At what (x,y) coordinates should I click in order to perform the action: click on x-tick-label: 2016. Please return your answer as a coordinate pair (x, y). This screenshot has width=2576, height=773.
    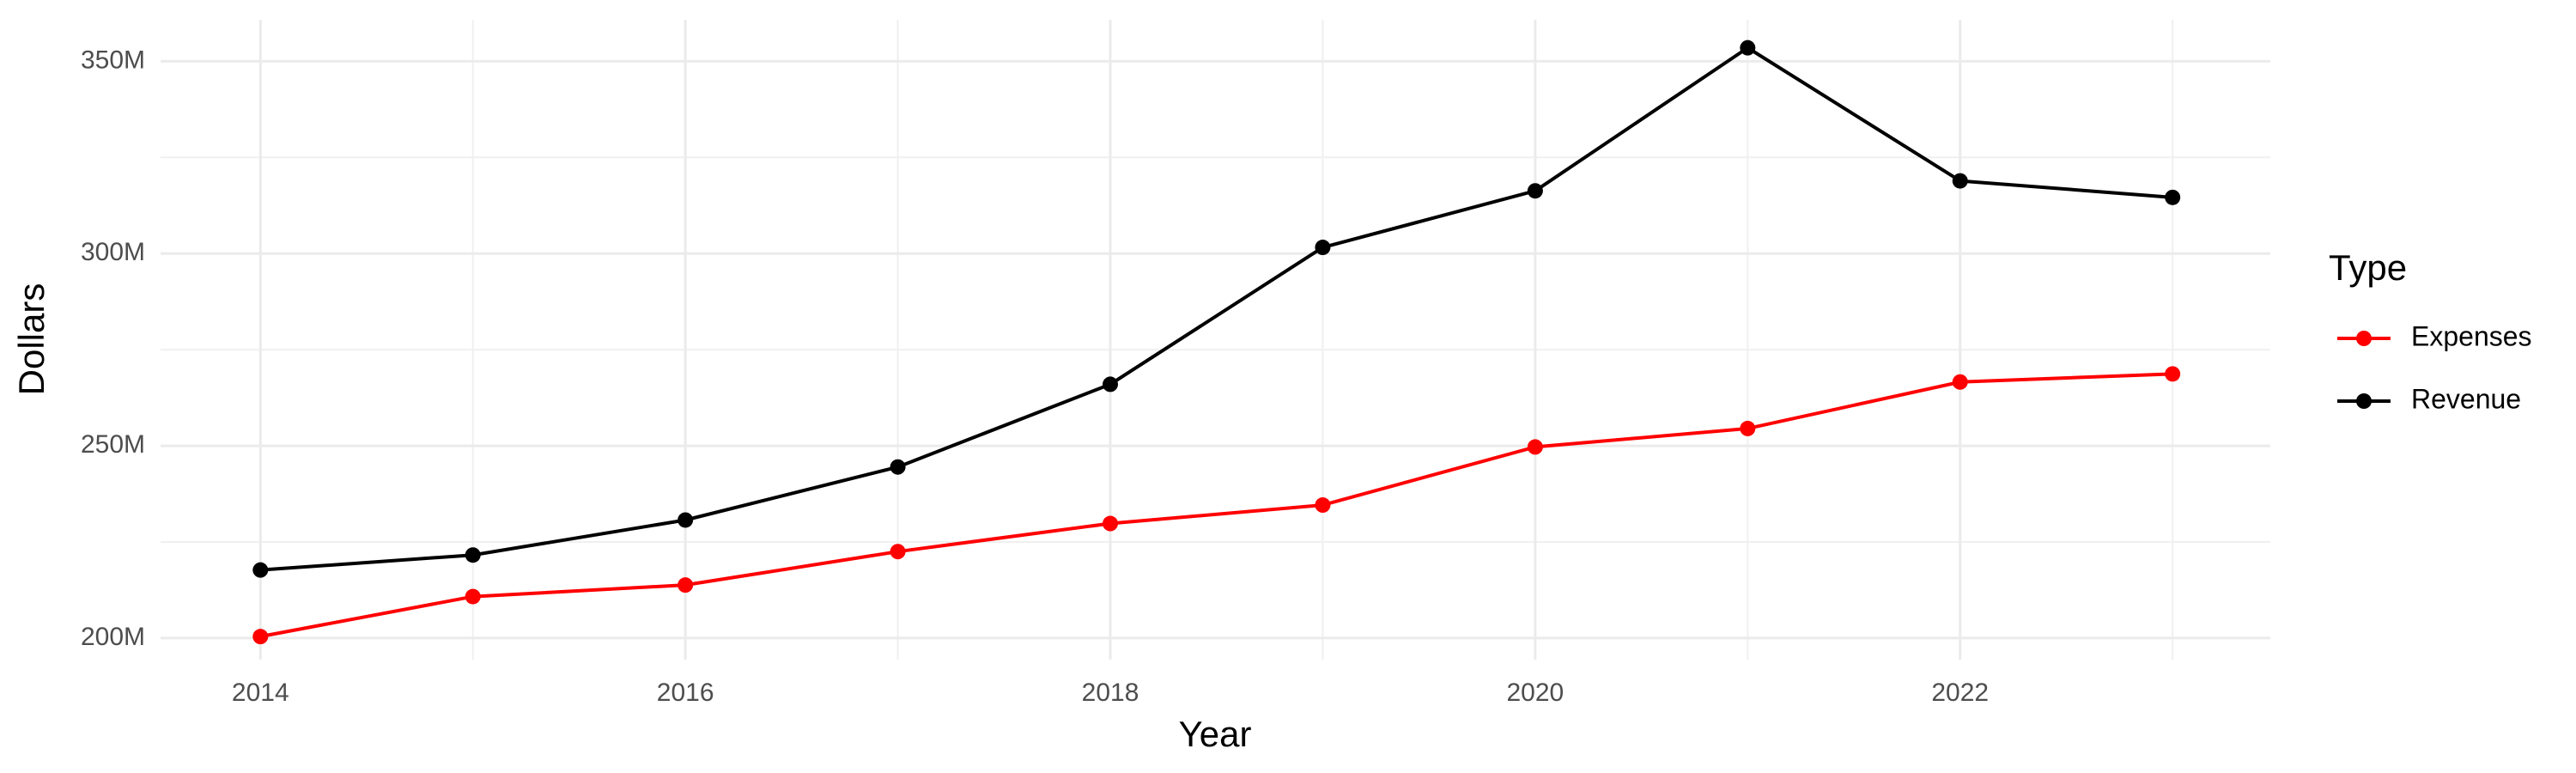
    Looking at the image, I should click on (685, 693).